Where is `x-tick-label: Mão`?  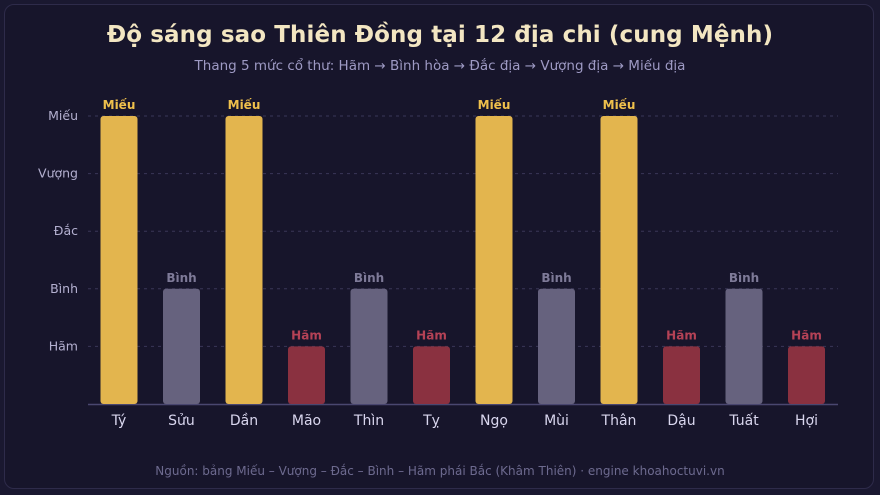 x-tick-label: Mão is located at coordinates (306, 421).